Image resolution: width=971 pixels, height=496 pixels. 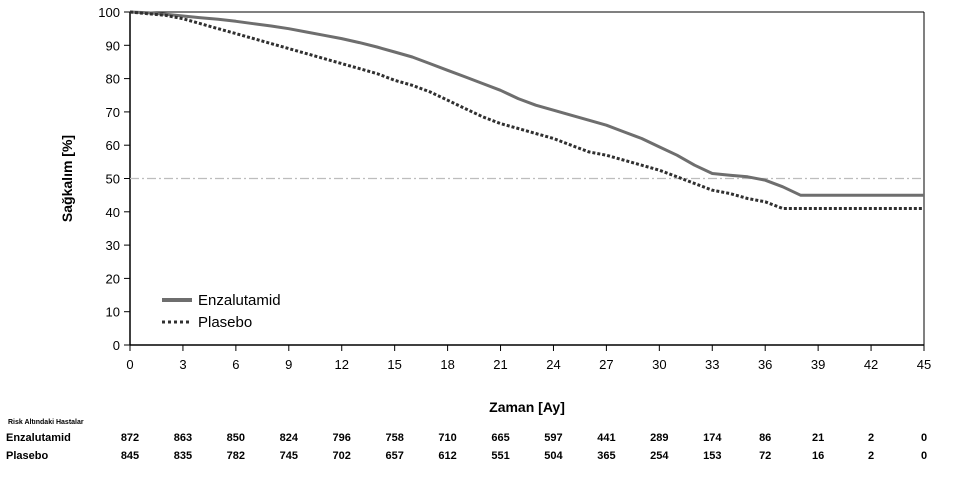 I want to click on y-tick-label: 0, so click(x=116, y=345).